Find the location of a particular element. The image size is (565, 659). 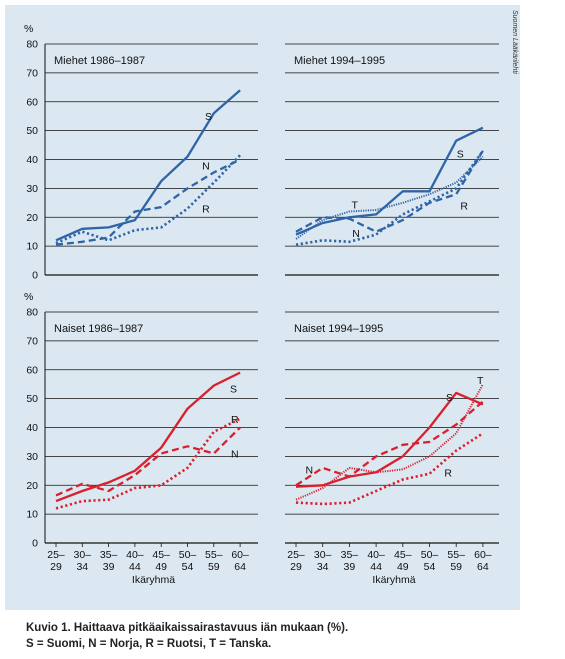

credit-text: Suomen Lääkärilehti is located at coordinates (514, 42).